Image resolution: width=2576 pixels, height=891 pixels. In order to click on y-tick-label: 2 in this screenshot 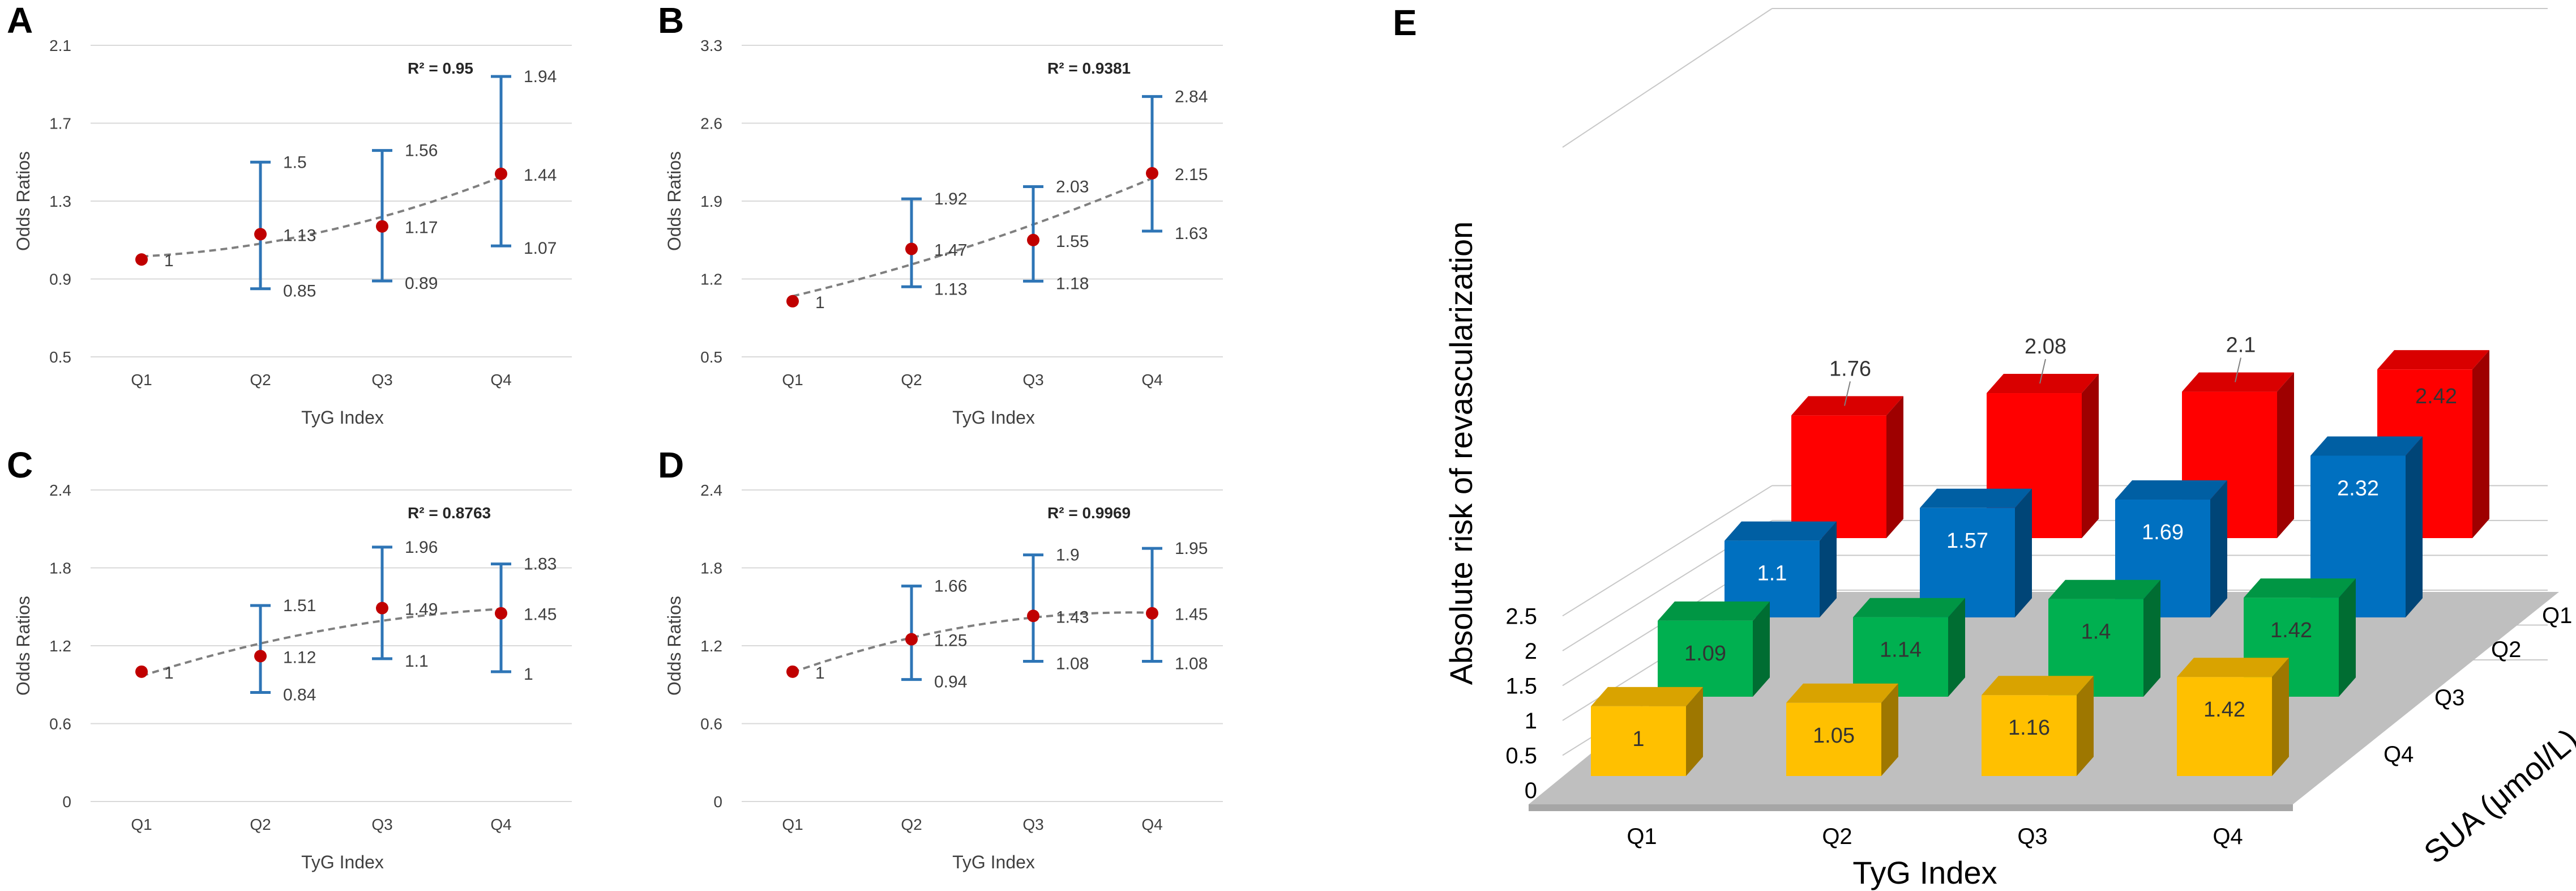, I will do `click(1531, 651)`.